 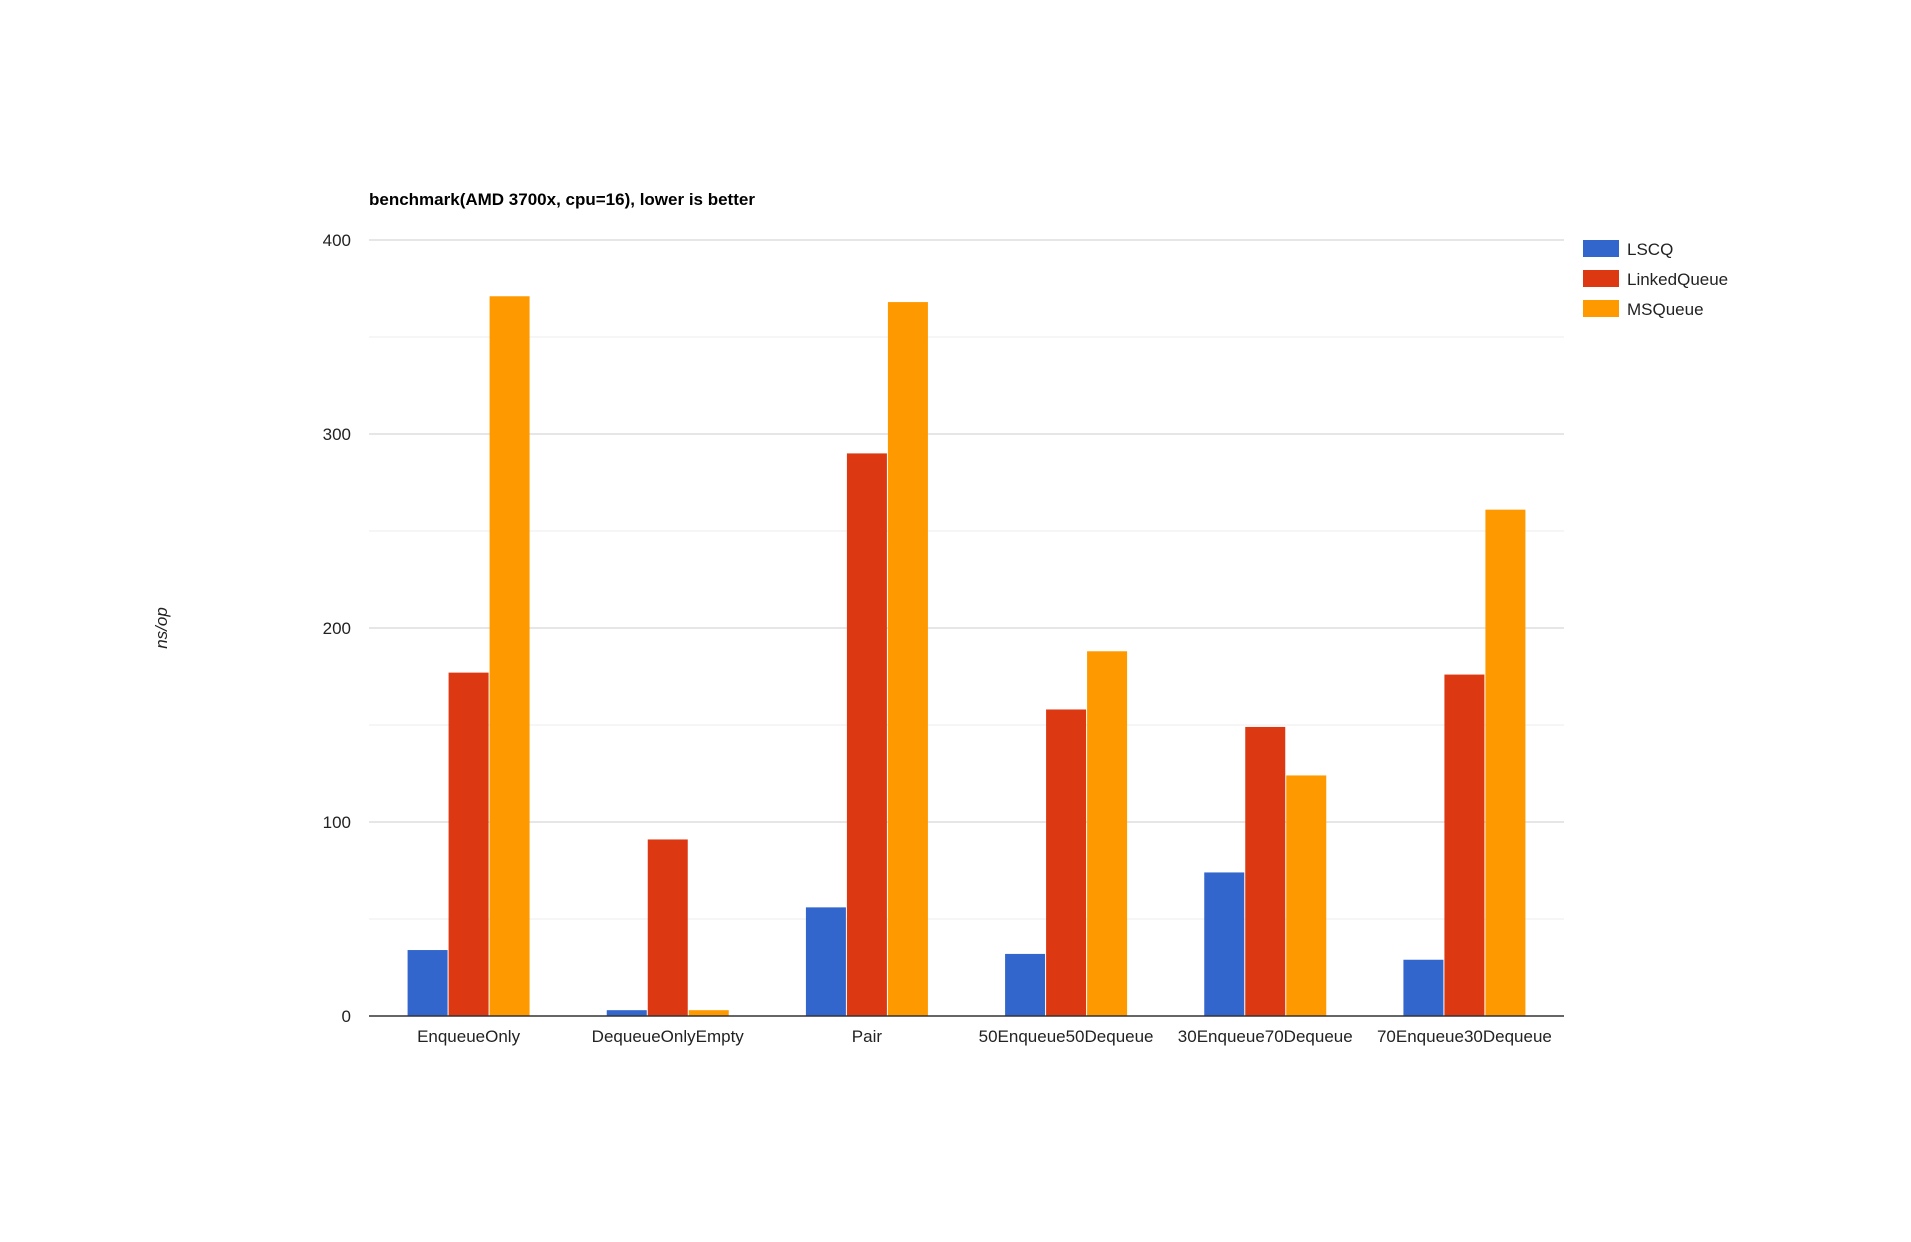 What do you see at coordinates (667, 927) in the screenshot?
I see `bar-linkedqueue-dequeueonlyempty` at bounding box center [667, 927].